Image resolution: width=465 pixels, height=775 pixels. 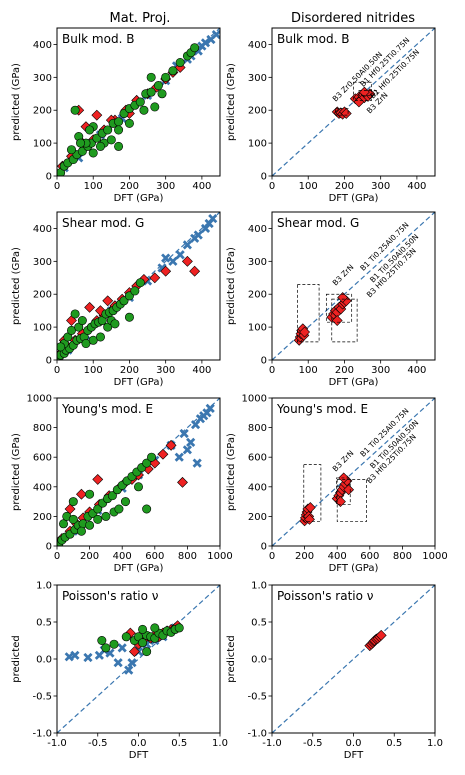 I want to click on x-tick-label: 0.0, so click(x=139, y=743).